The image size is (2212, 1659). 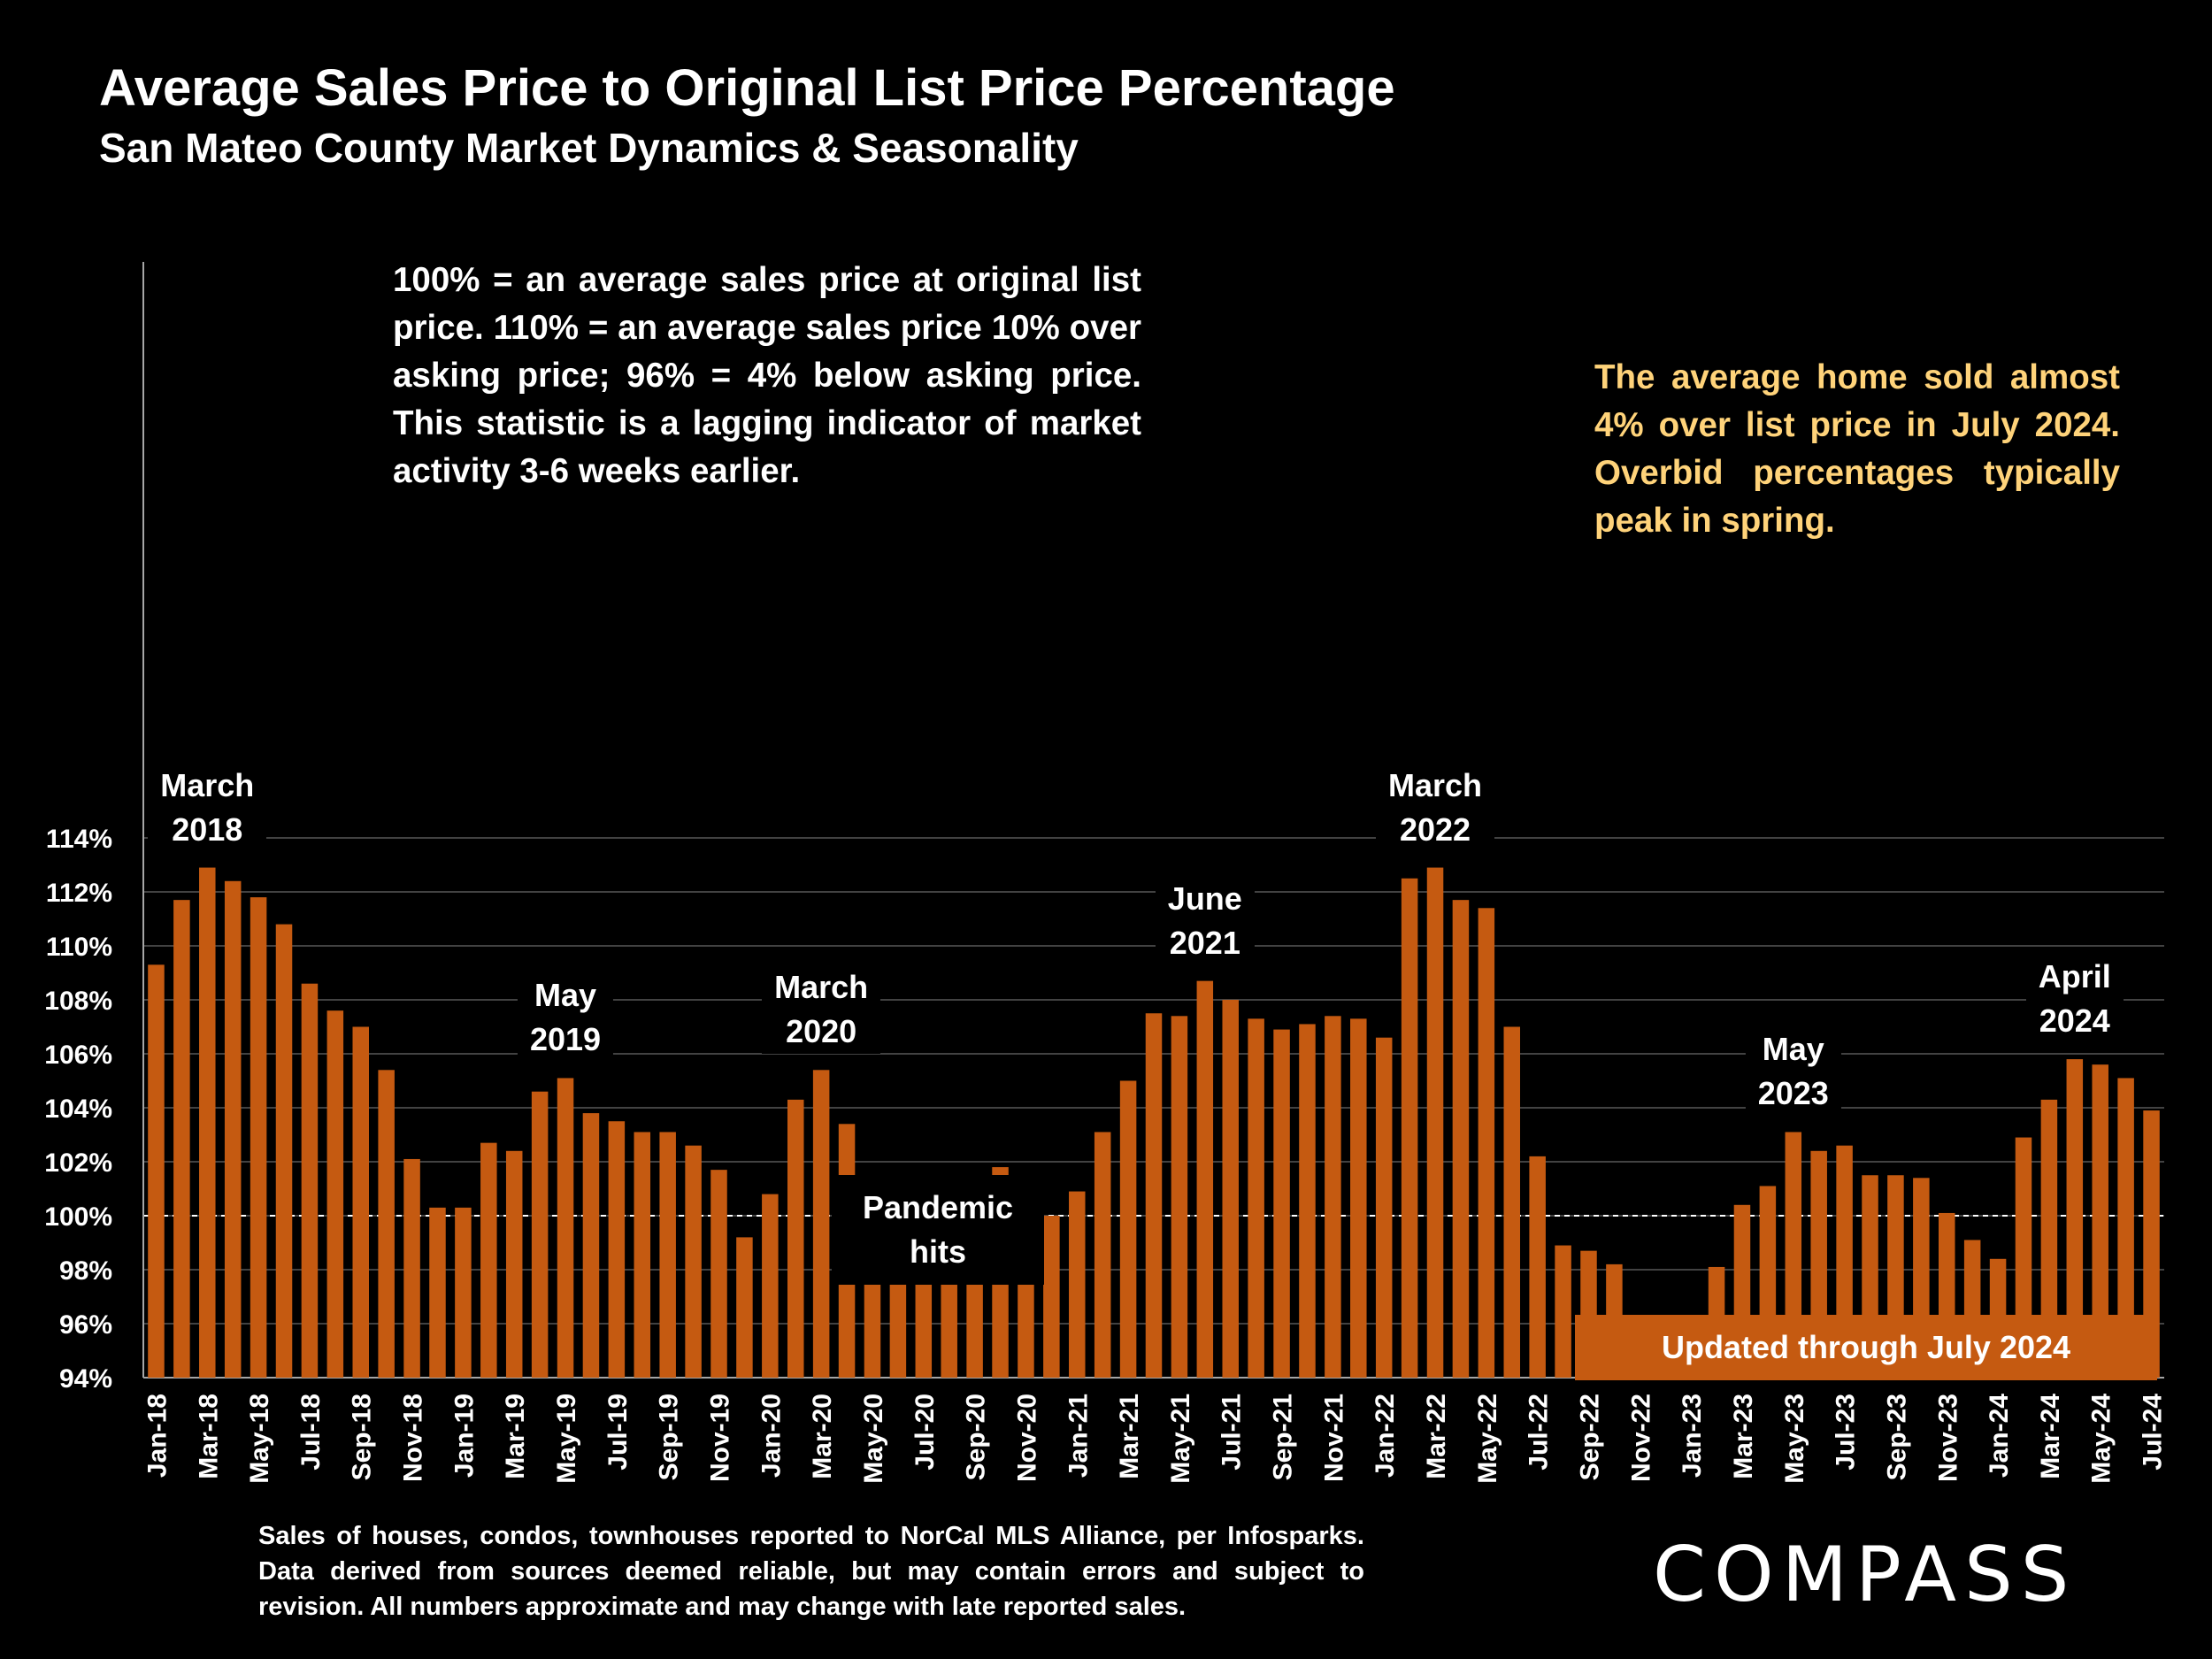 I want to click on peak-label: March 2018, so click(x=208, y=808).